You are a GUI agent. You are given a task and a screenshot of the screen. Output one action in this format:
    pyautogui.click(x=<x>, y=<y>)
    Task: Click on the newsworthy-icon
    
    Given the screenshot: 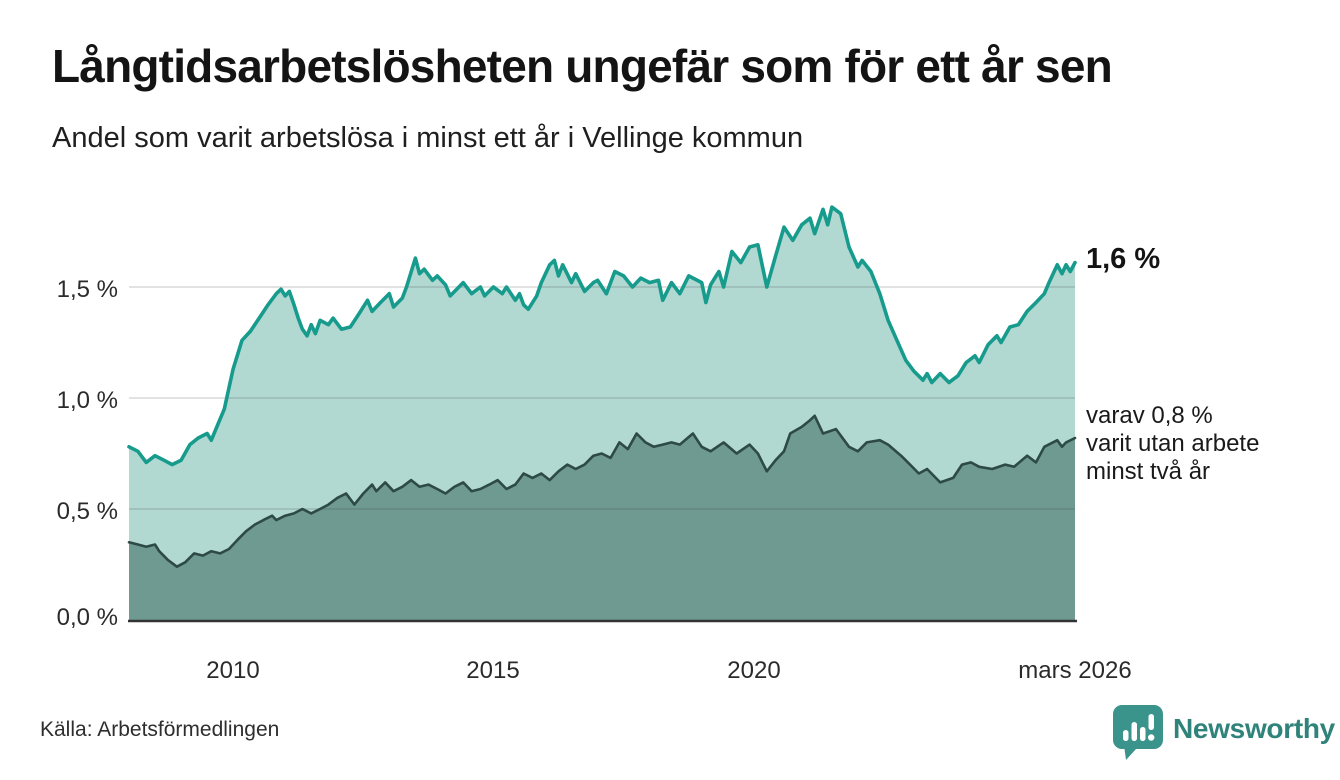 What is the action you would take?
    pyautogui.click(x=1138, y=732)
    